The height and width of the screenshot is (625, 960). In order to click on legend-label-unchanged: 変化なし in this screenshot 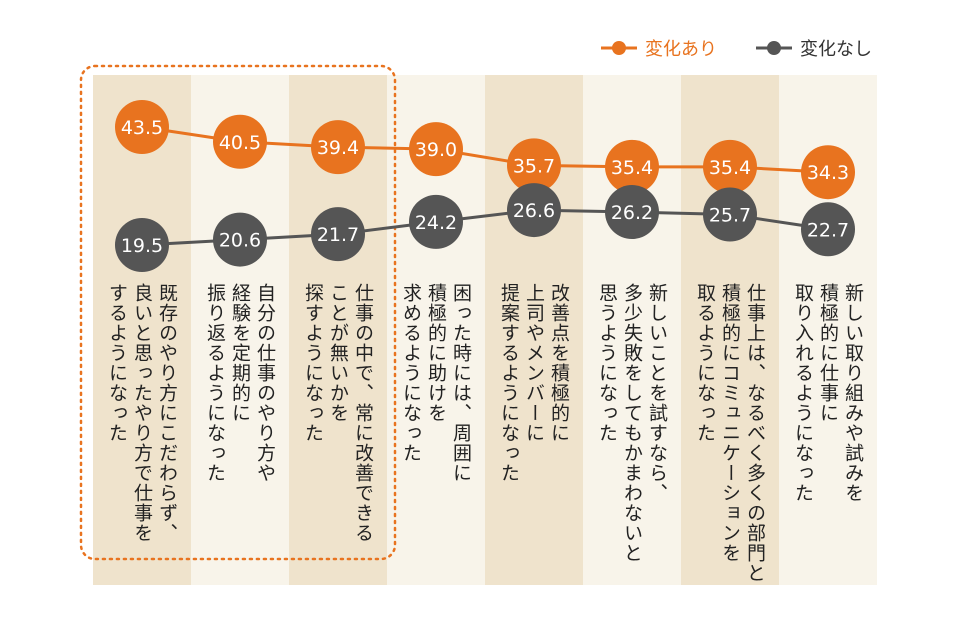, I will do `click(836, 49)`.